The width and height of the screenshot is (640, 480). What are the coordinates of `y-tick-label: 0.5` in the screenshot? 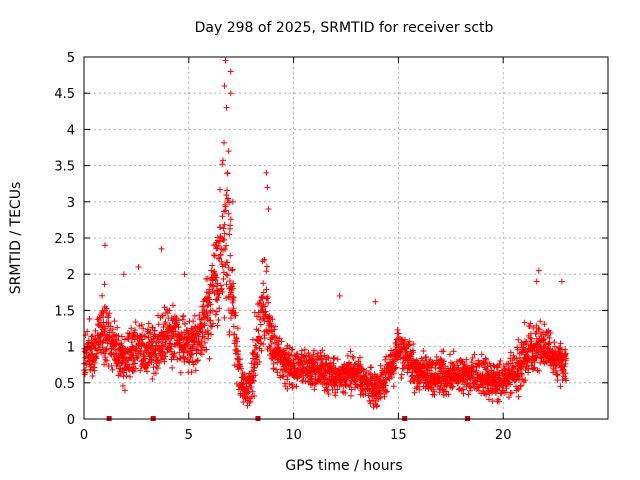 It's located at (64, 384).